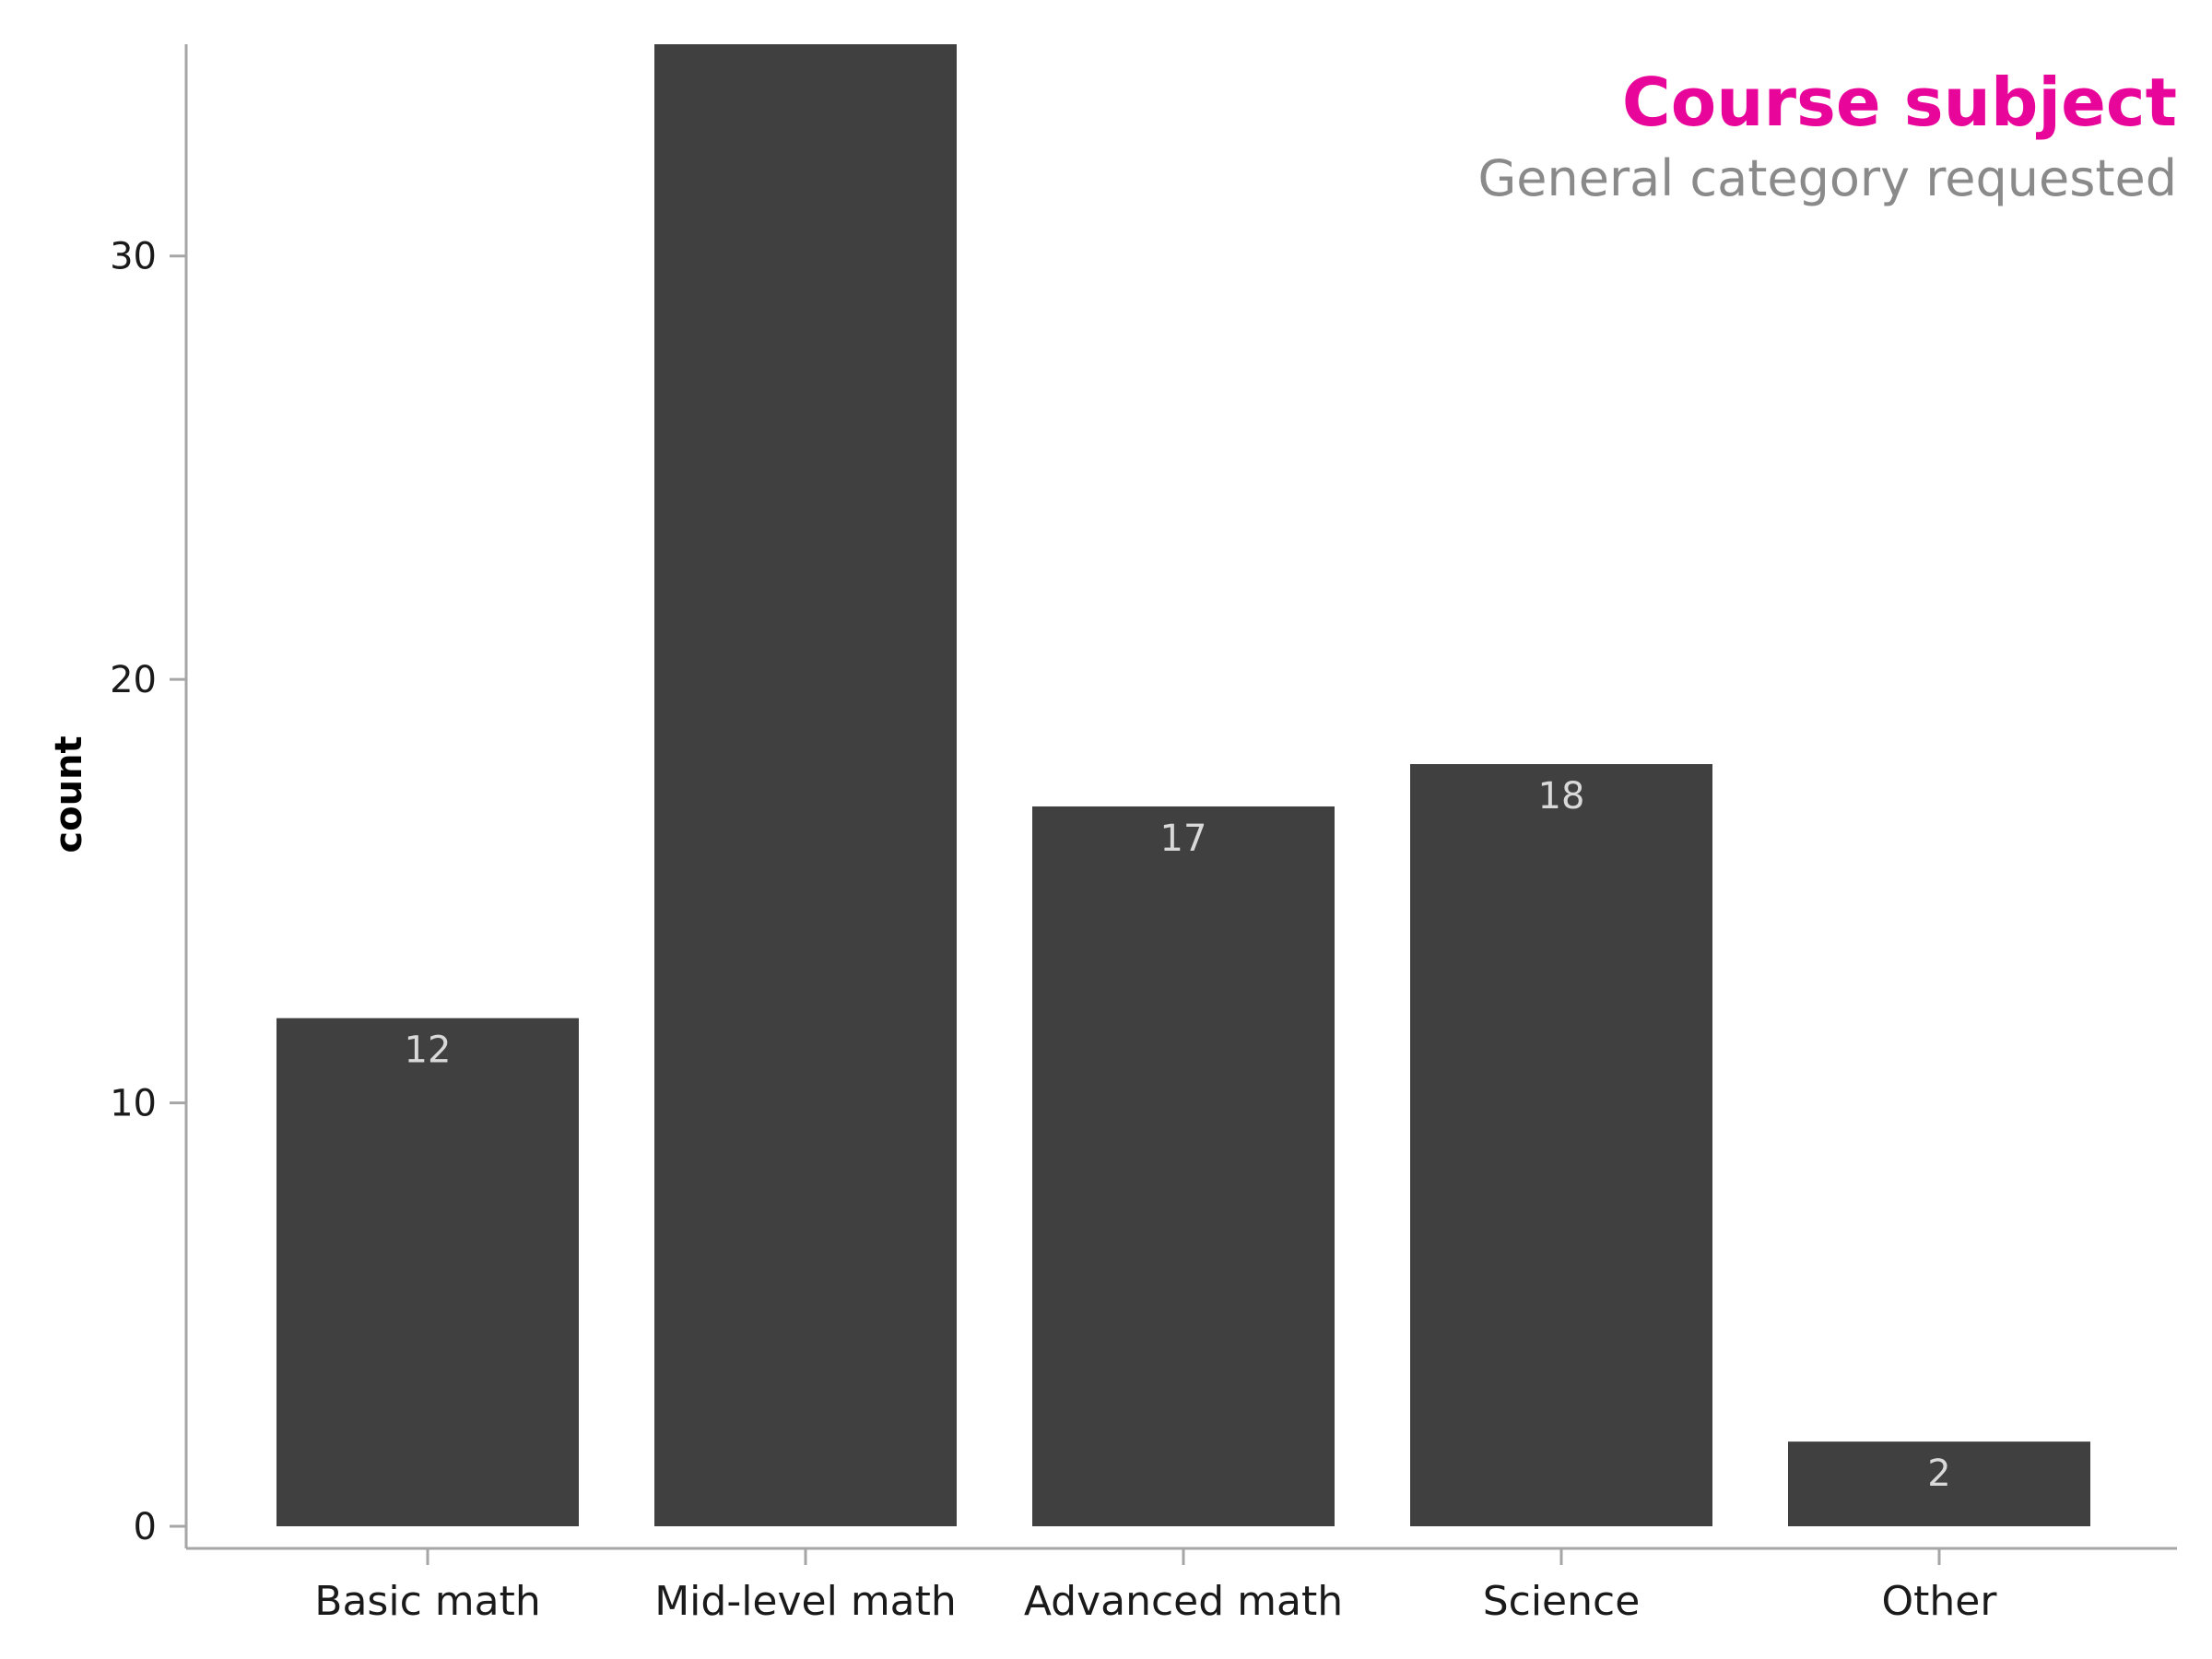  I want to click on chart-title: Course subject, so click(1899, 102).